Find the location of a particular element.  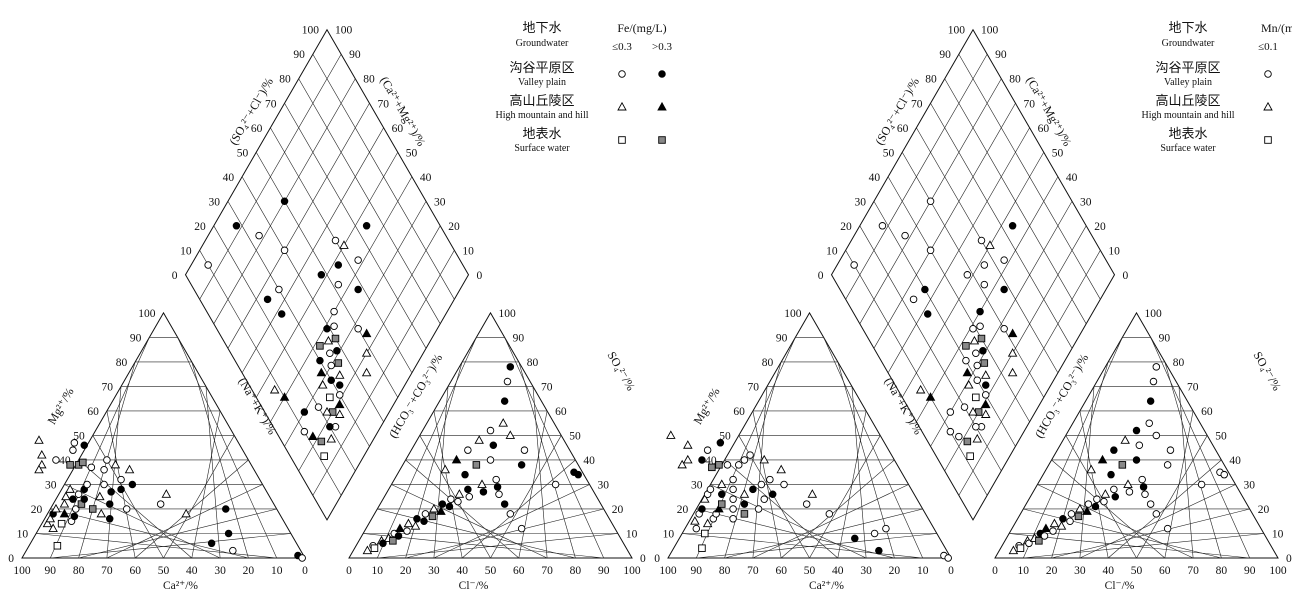

diamond-axis-label: (Ca²⁺+Mg²⁺)/% is located at coordinates (1048, 111).